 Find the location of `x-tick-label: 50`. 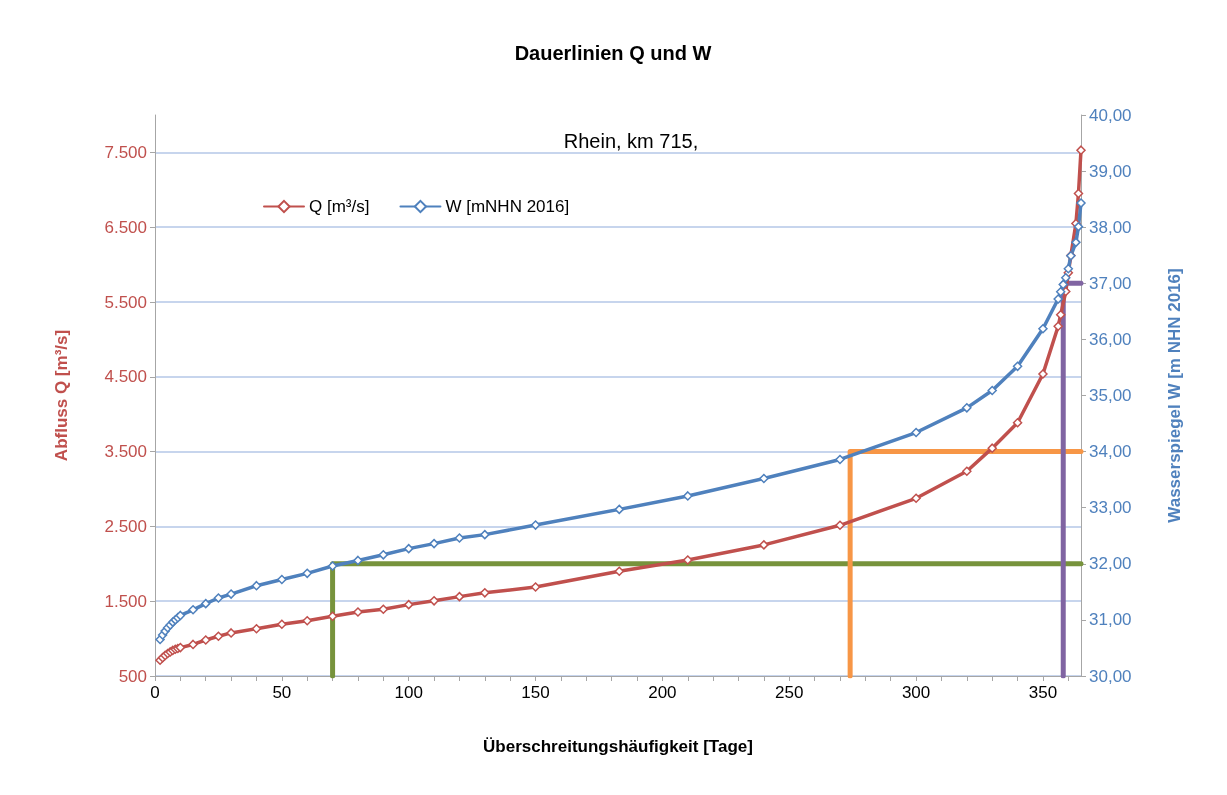

x-tick-label: 50 is located at coordinates (282, 692).